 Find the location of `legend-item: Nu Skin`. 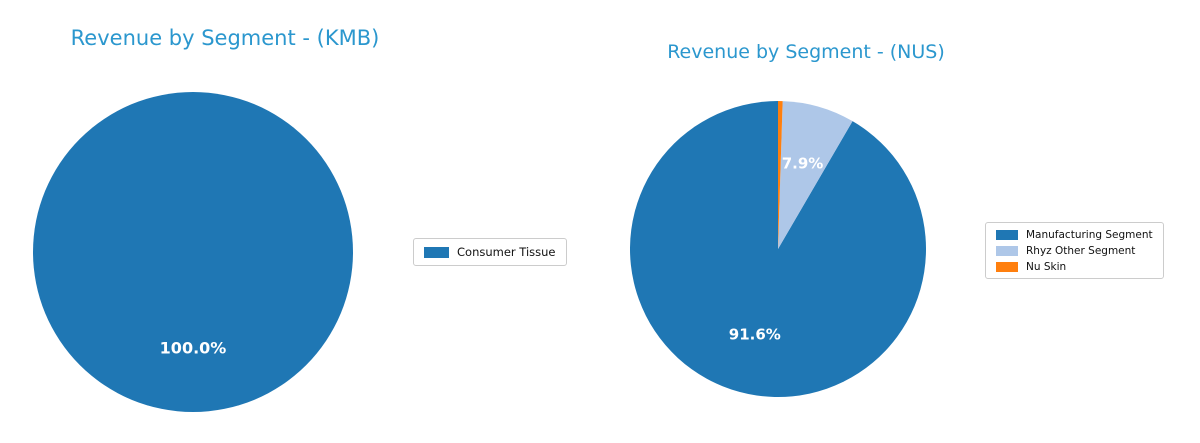

legend-item: Nu Skin is located at coordinates (1074, 267).